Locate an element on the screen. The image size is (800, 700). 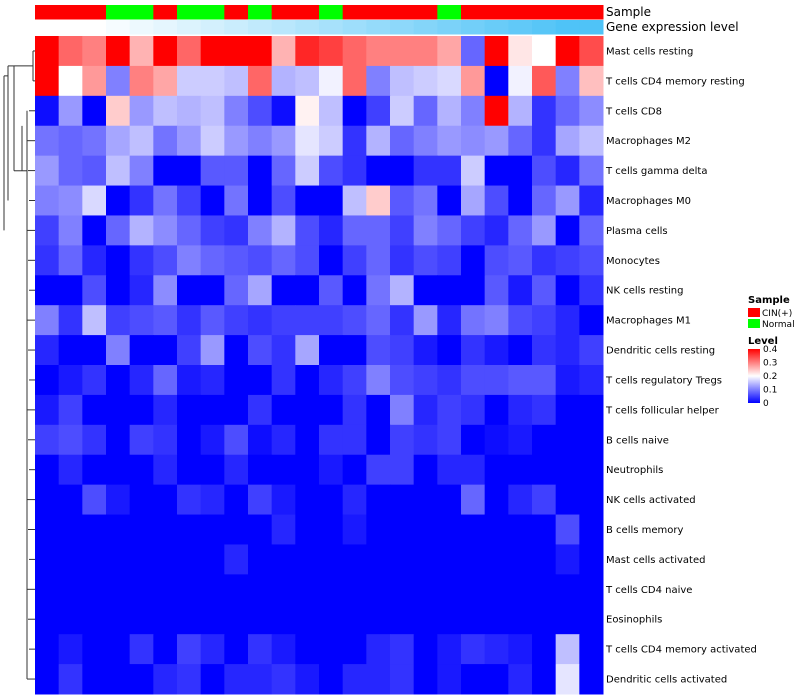
legend-level-tick: 0.2 is located at coordinates (770, 377).